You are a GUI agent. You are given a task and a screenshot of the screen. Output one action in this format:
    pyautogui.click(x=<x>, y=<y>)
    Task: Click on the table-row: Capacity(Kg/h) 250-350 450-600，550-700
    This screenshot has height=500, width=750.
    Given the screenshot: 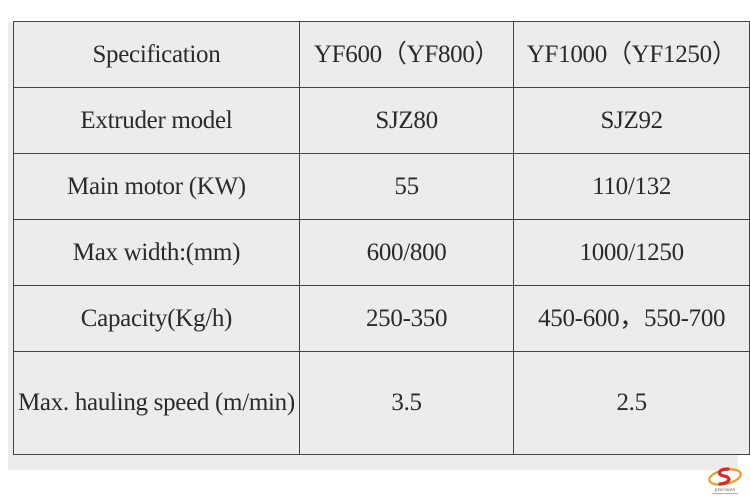 What is the action you would take?
    pyautogui.click(x=381, y=318)
    